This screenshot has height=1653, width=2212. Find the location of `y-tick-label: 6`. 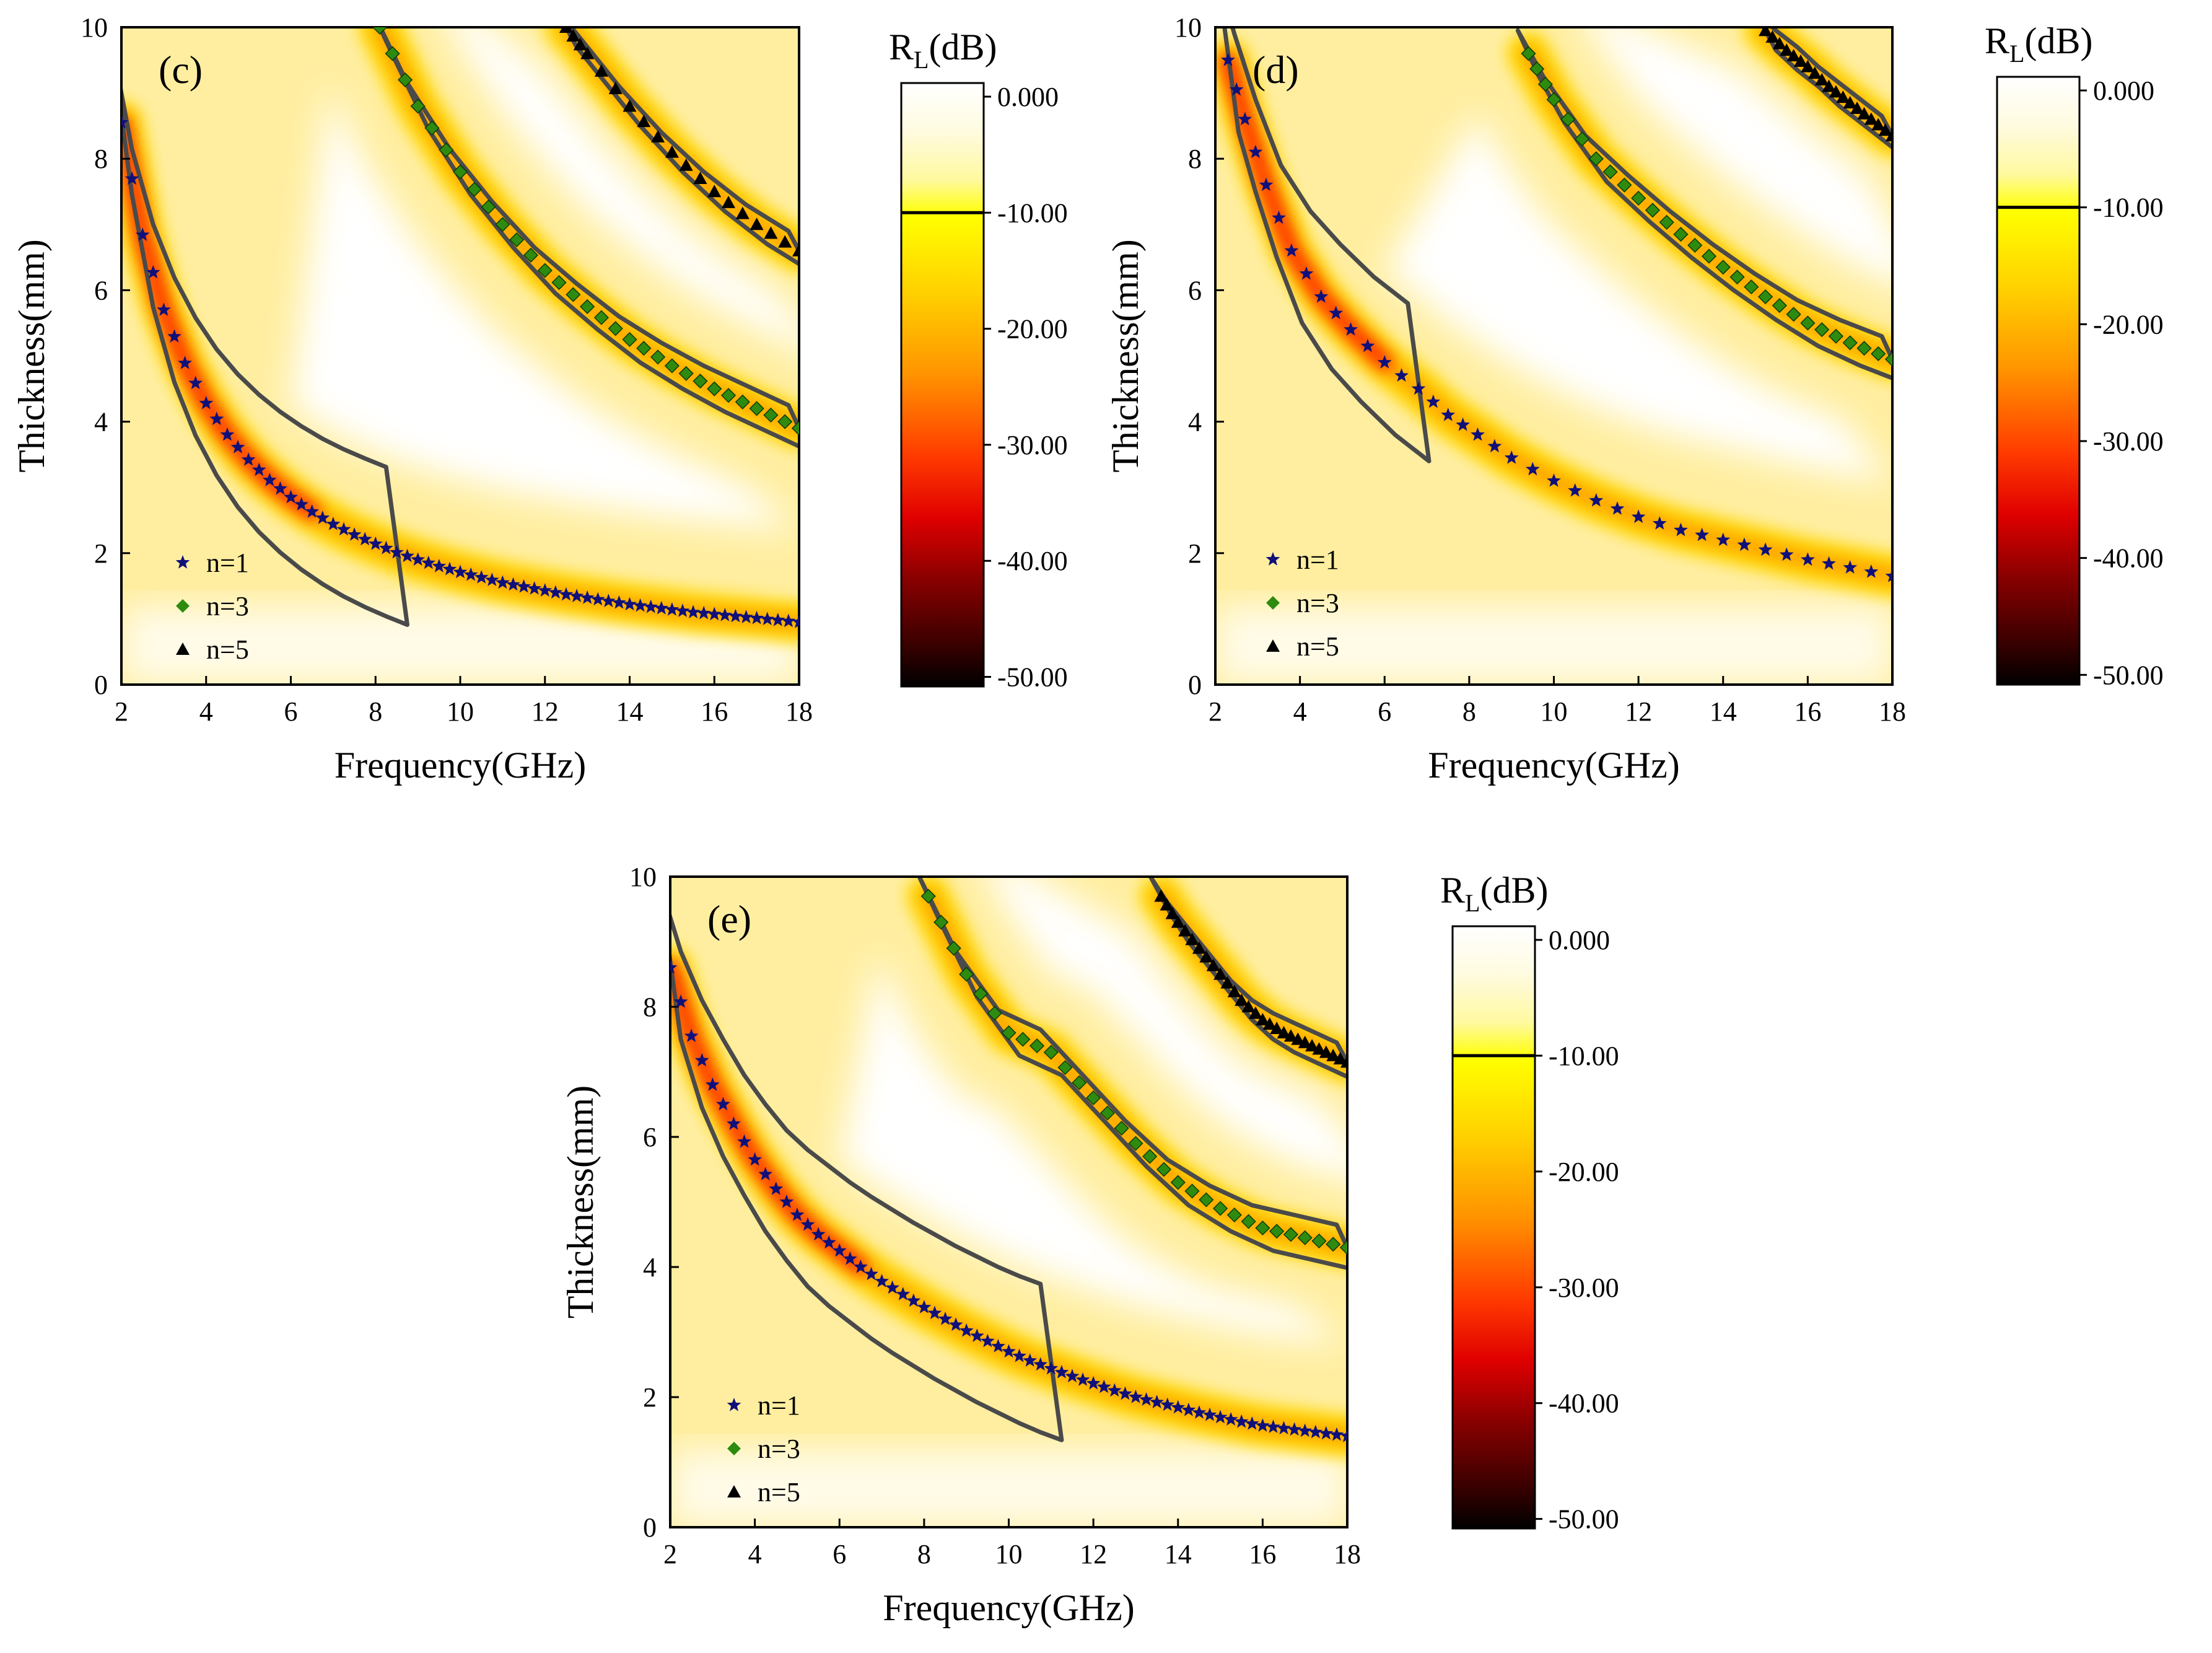

y-tick-label: 6 is located at coordinates (101, 290).